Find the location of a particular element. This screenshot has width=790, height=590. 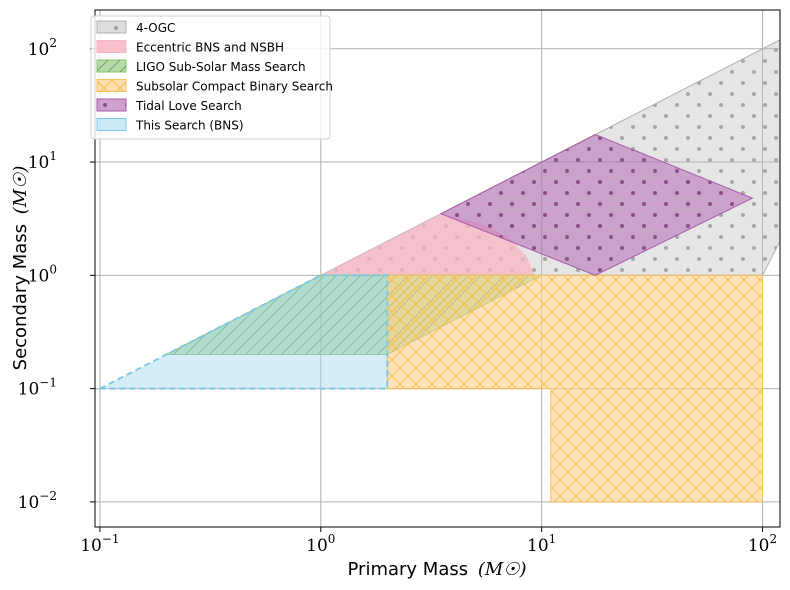

y-tick-label-4: 10² is located at coordinates (42, 48).